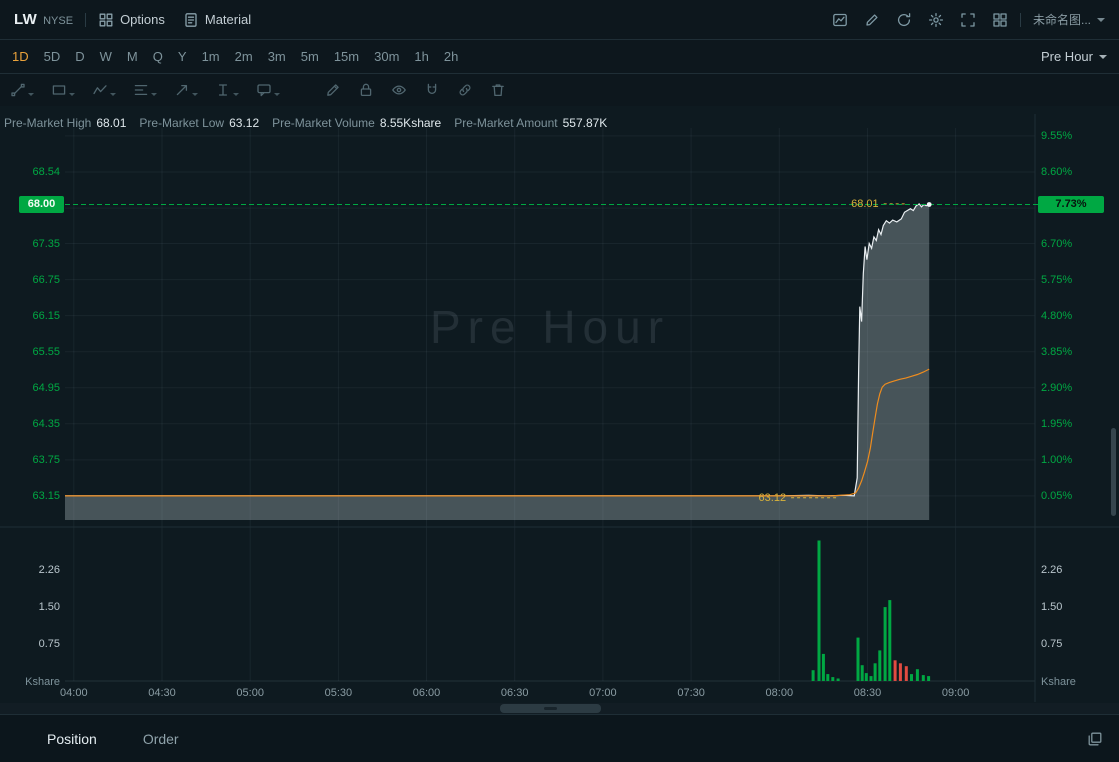  I want to click on magnet-tool-icon, so click(432, 90).